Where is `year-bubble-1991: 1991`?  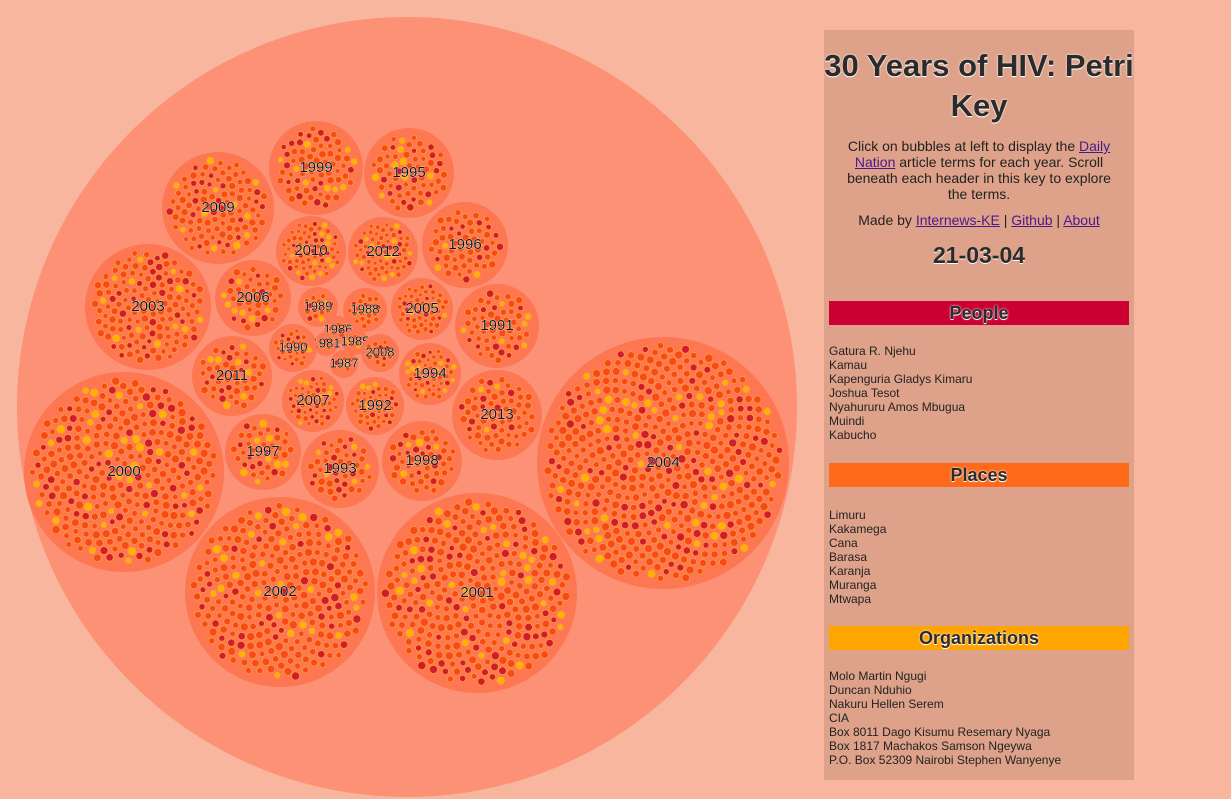
year-bubble-1991: 1991 is located at coordinates (497, 326).